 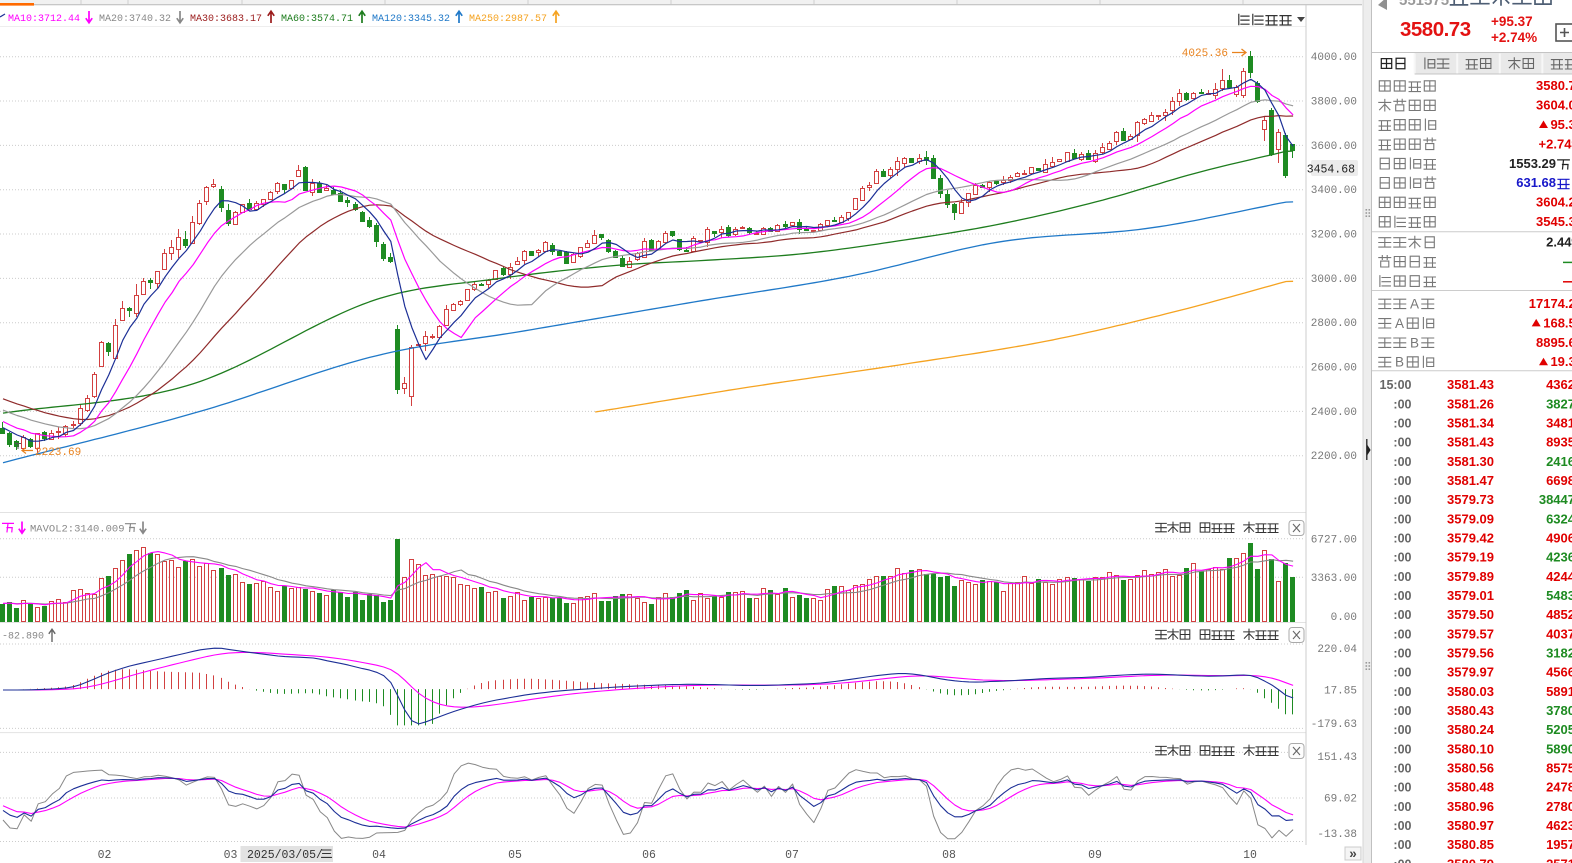 What do you see at coordinates (1559, 844) in the screenshot?
I see `svg-text: 1957` at bounding box center [1559, 844].